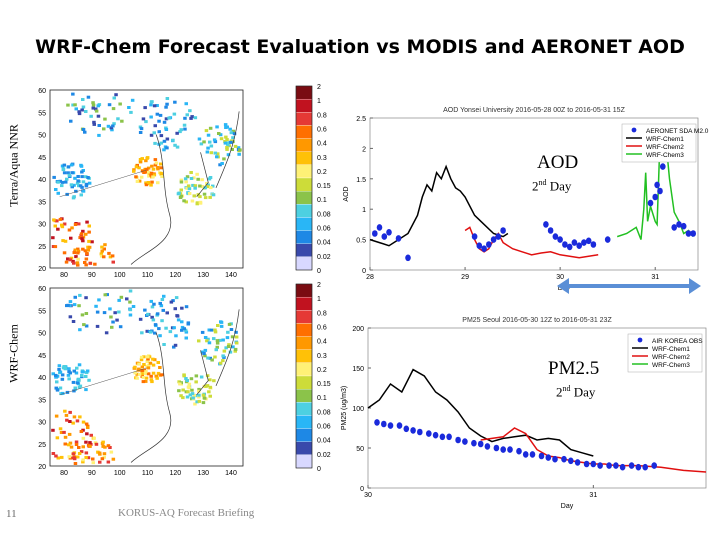  What do you see at coordinates (103, 381) in the screenshot?
I see `border-line` at bounding box center [103, 381].